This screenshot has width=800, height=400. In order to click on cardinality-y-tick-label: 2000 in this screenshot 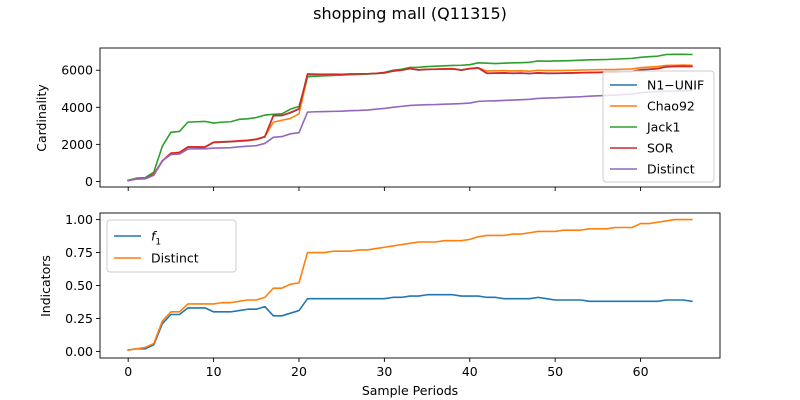, I will do `click(77, 144)`.